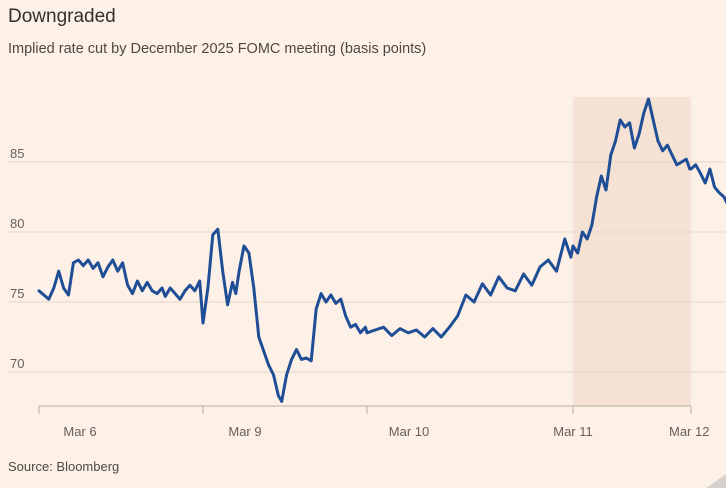  What do you see at coordinates (17, 223) in the screenshot?
I see `y-tick-label-80: 80` at bounding box center [17, 223].